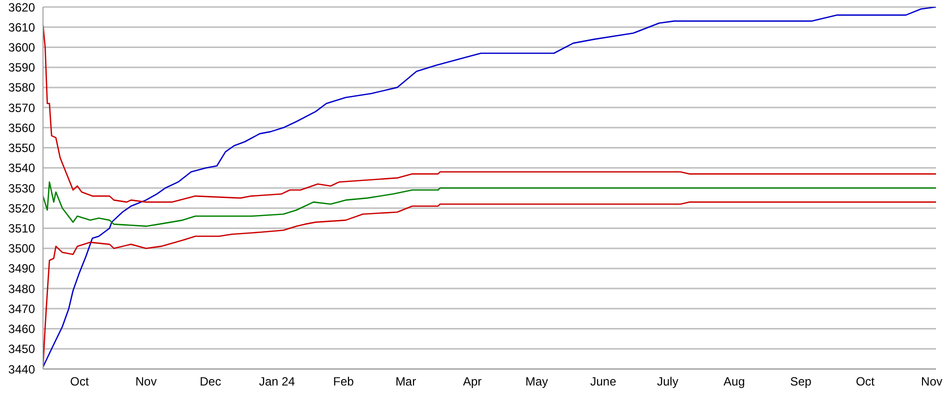  I want to click on x-tick-label: July, so click(667, 381).